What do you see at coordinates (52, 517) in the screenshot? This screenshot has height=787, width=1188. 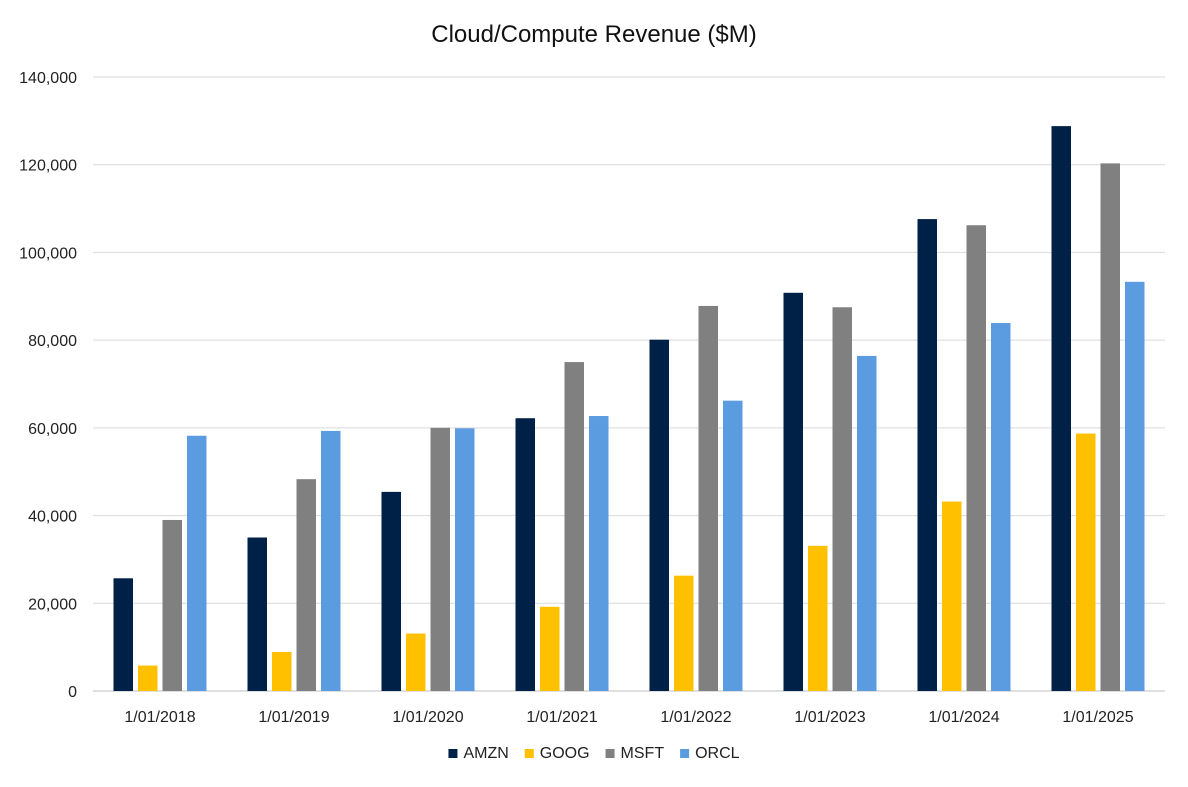 I see `y-tick-label: 40,000` at bounding box center [52, 517].